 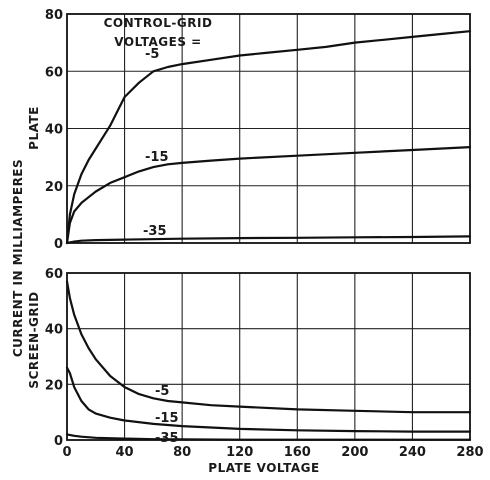 I want to click on screen-grid-series-label: -15, so click(x=167, y=418).